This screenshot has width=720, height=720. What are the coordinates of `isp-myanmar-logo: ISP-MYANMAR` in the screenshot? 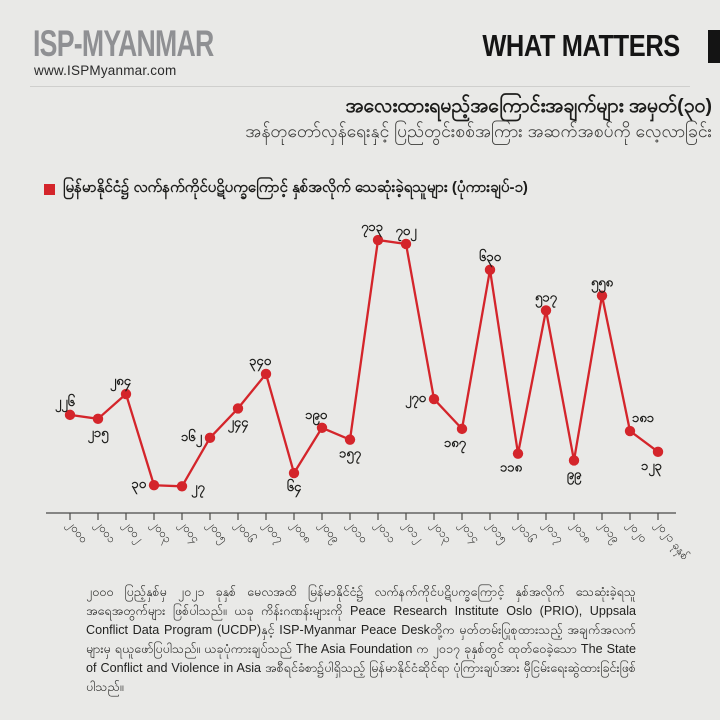 It's located at (123, 43).